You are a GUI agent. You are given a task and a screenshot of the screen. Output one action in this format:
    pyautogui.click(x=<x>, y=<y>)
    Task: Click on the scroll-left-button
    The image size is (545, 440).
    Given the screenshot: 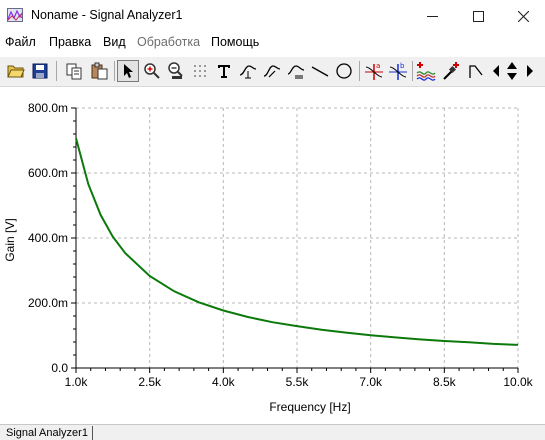 What is the action you would take?
    pyautogui.click(x=496, y=71)
    